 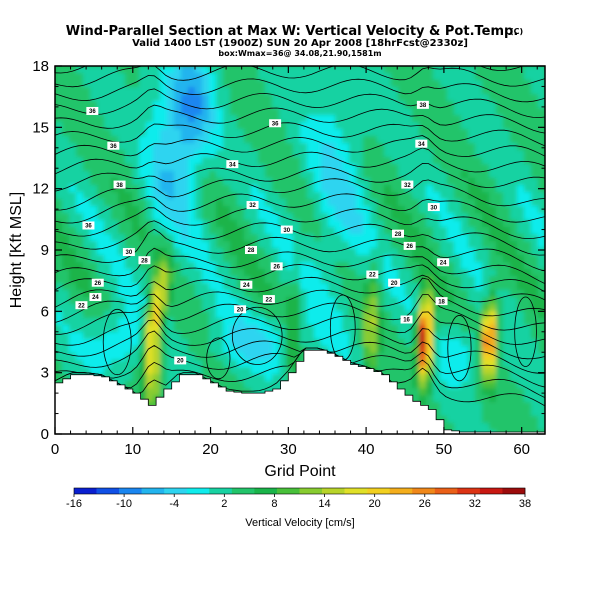 I want to click on contour-label: 22, so click(x=372, y=274).